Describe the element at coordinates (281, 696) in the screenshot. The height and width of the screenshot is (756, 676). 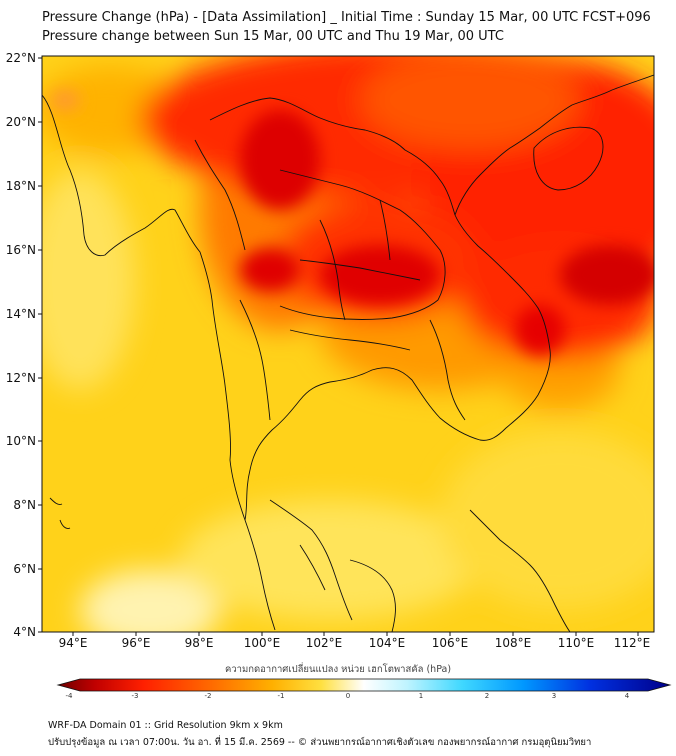
I see `colorbar-tick: -1` at that location.